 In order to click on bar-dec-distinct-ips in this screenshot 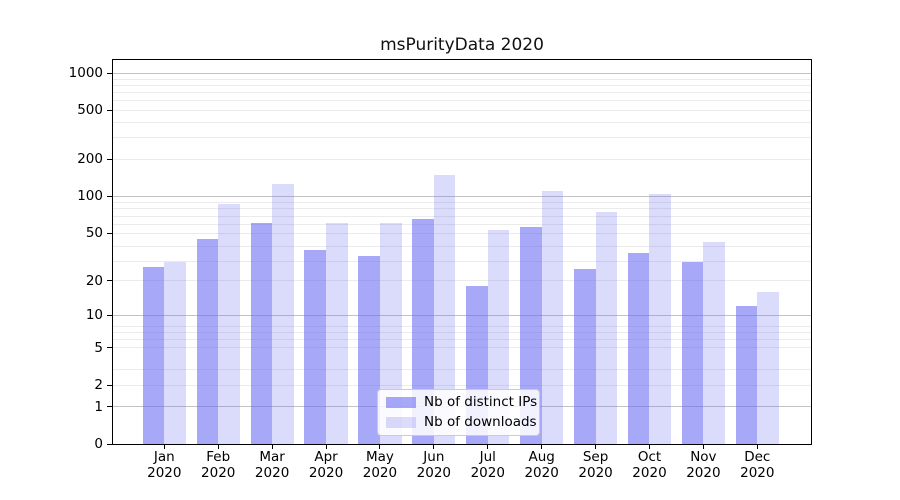, I will do `click(746, 375)`.